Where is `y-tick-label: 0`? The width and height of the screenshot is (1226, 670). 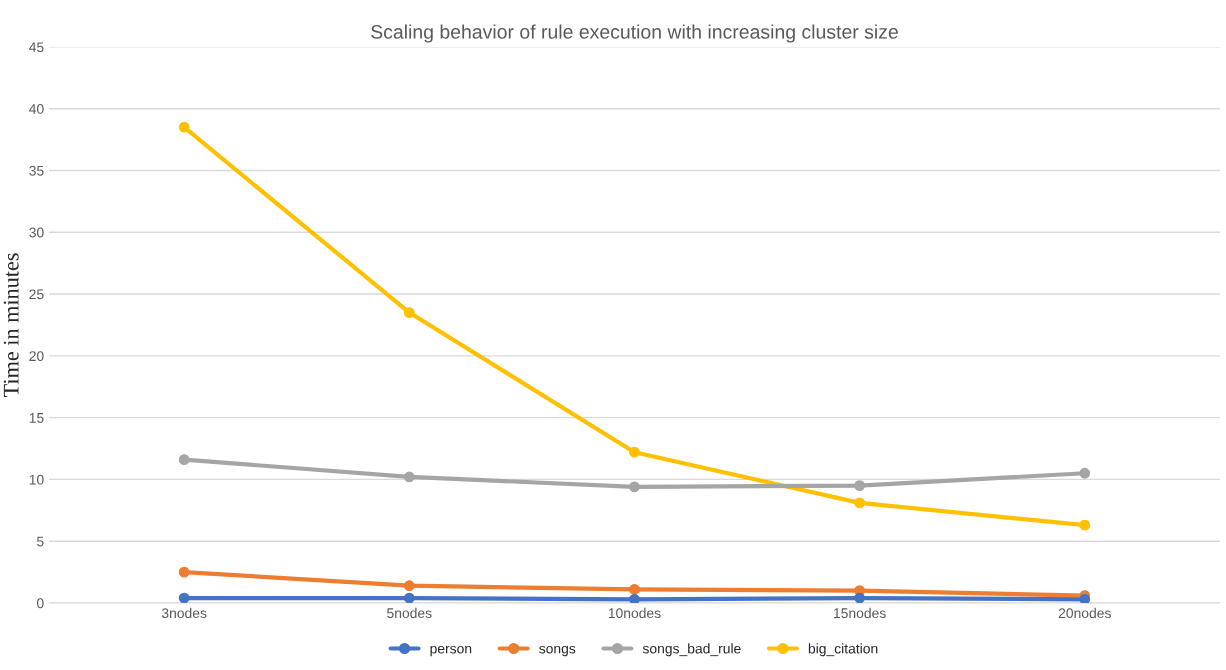
y-tick-label: 0 is located at coordinates (40, 603).